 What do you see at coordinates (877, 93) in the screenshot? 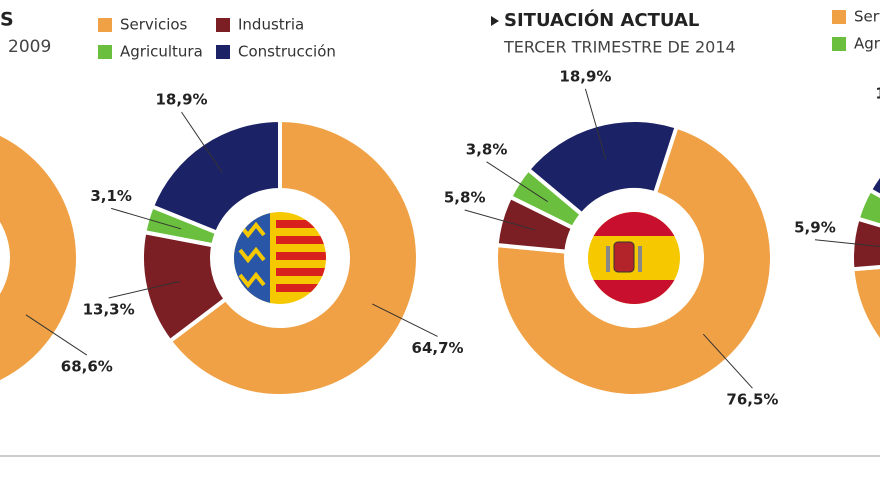
I see `value-label: 16,8%` at bounding box center [877, 93].